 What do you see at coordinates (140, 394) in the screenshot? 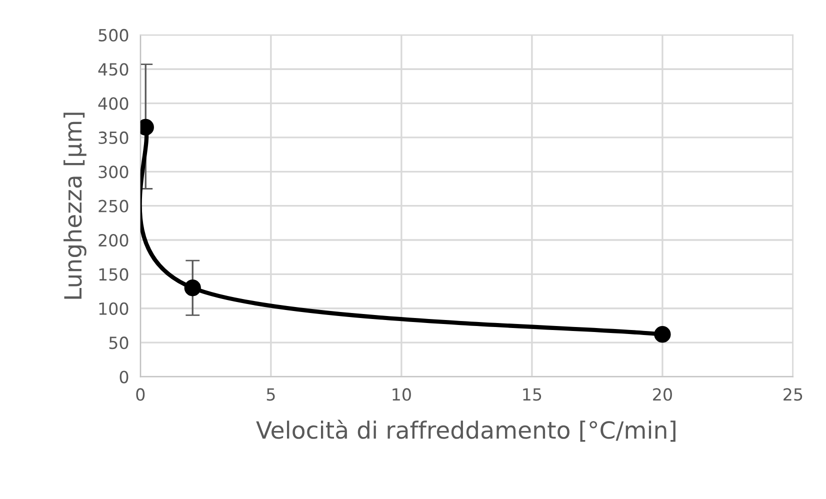
I see `x-tick-label: 0` at bounding box center [140, 394].